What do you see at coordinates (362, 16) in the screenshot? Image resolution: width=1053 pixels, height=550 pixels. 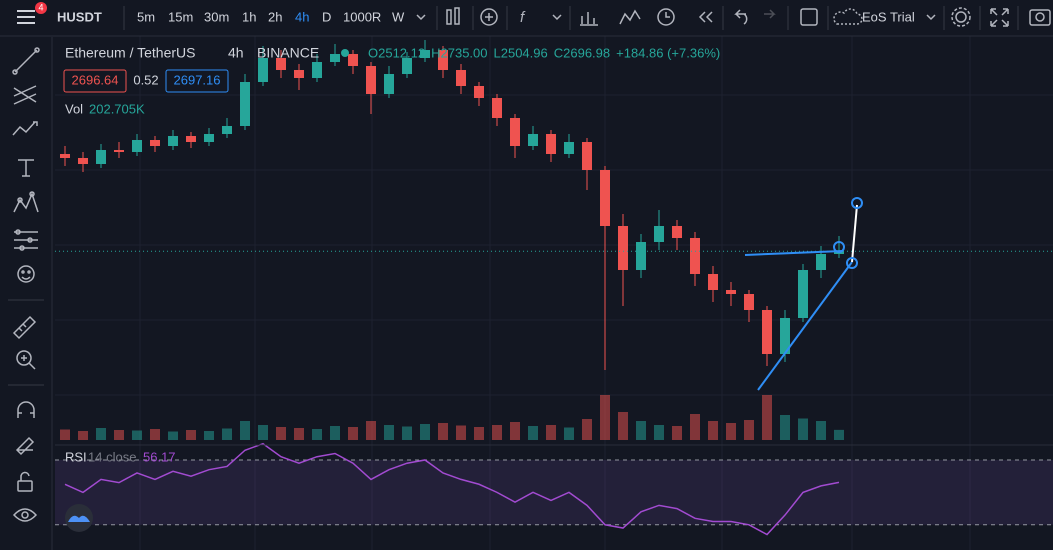 I see `interval: 1000R` at bounding box center [362, 16].